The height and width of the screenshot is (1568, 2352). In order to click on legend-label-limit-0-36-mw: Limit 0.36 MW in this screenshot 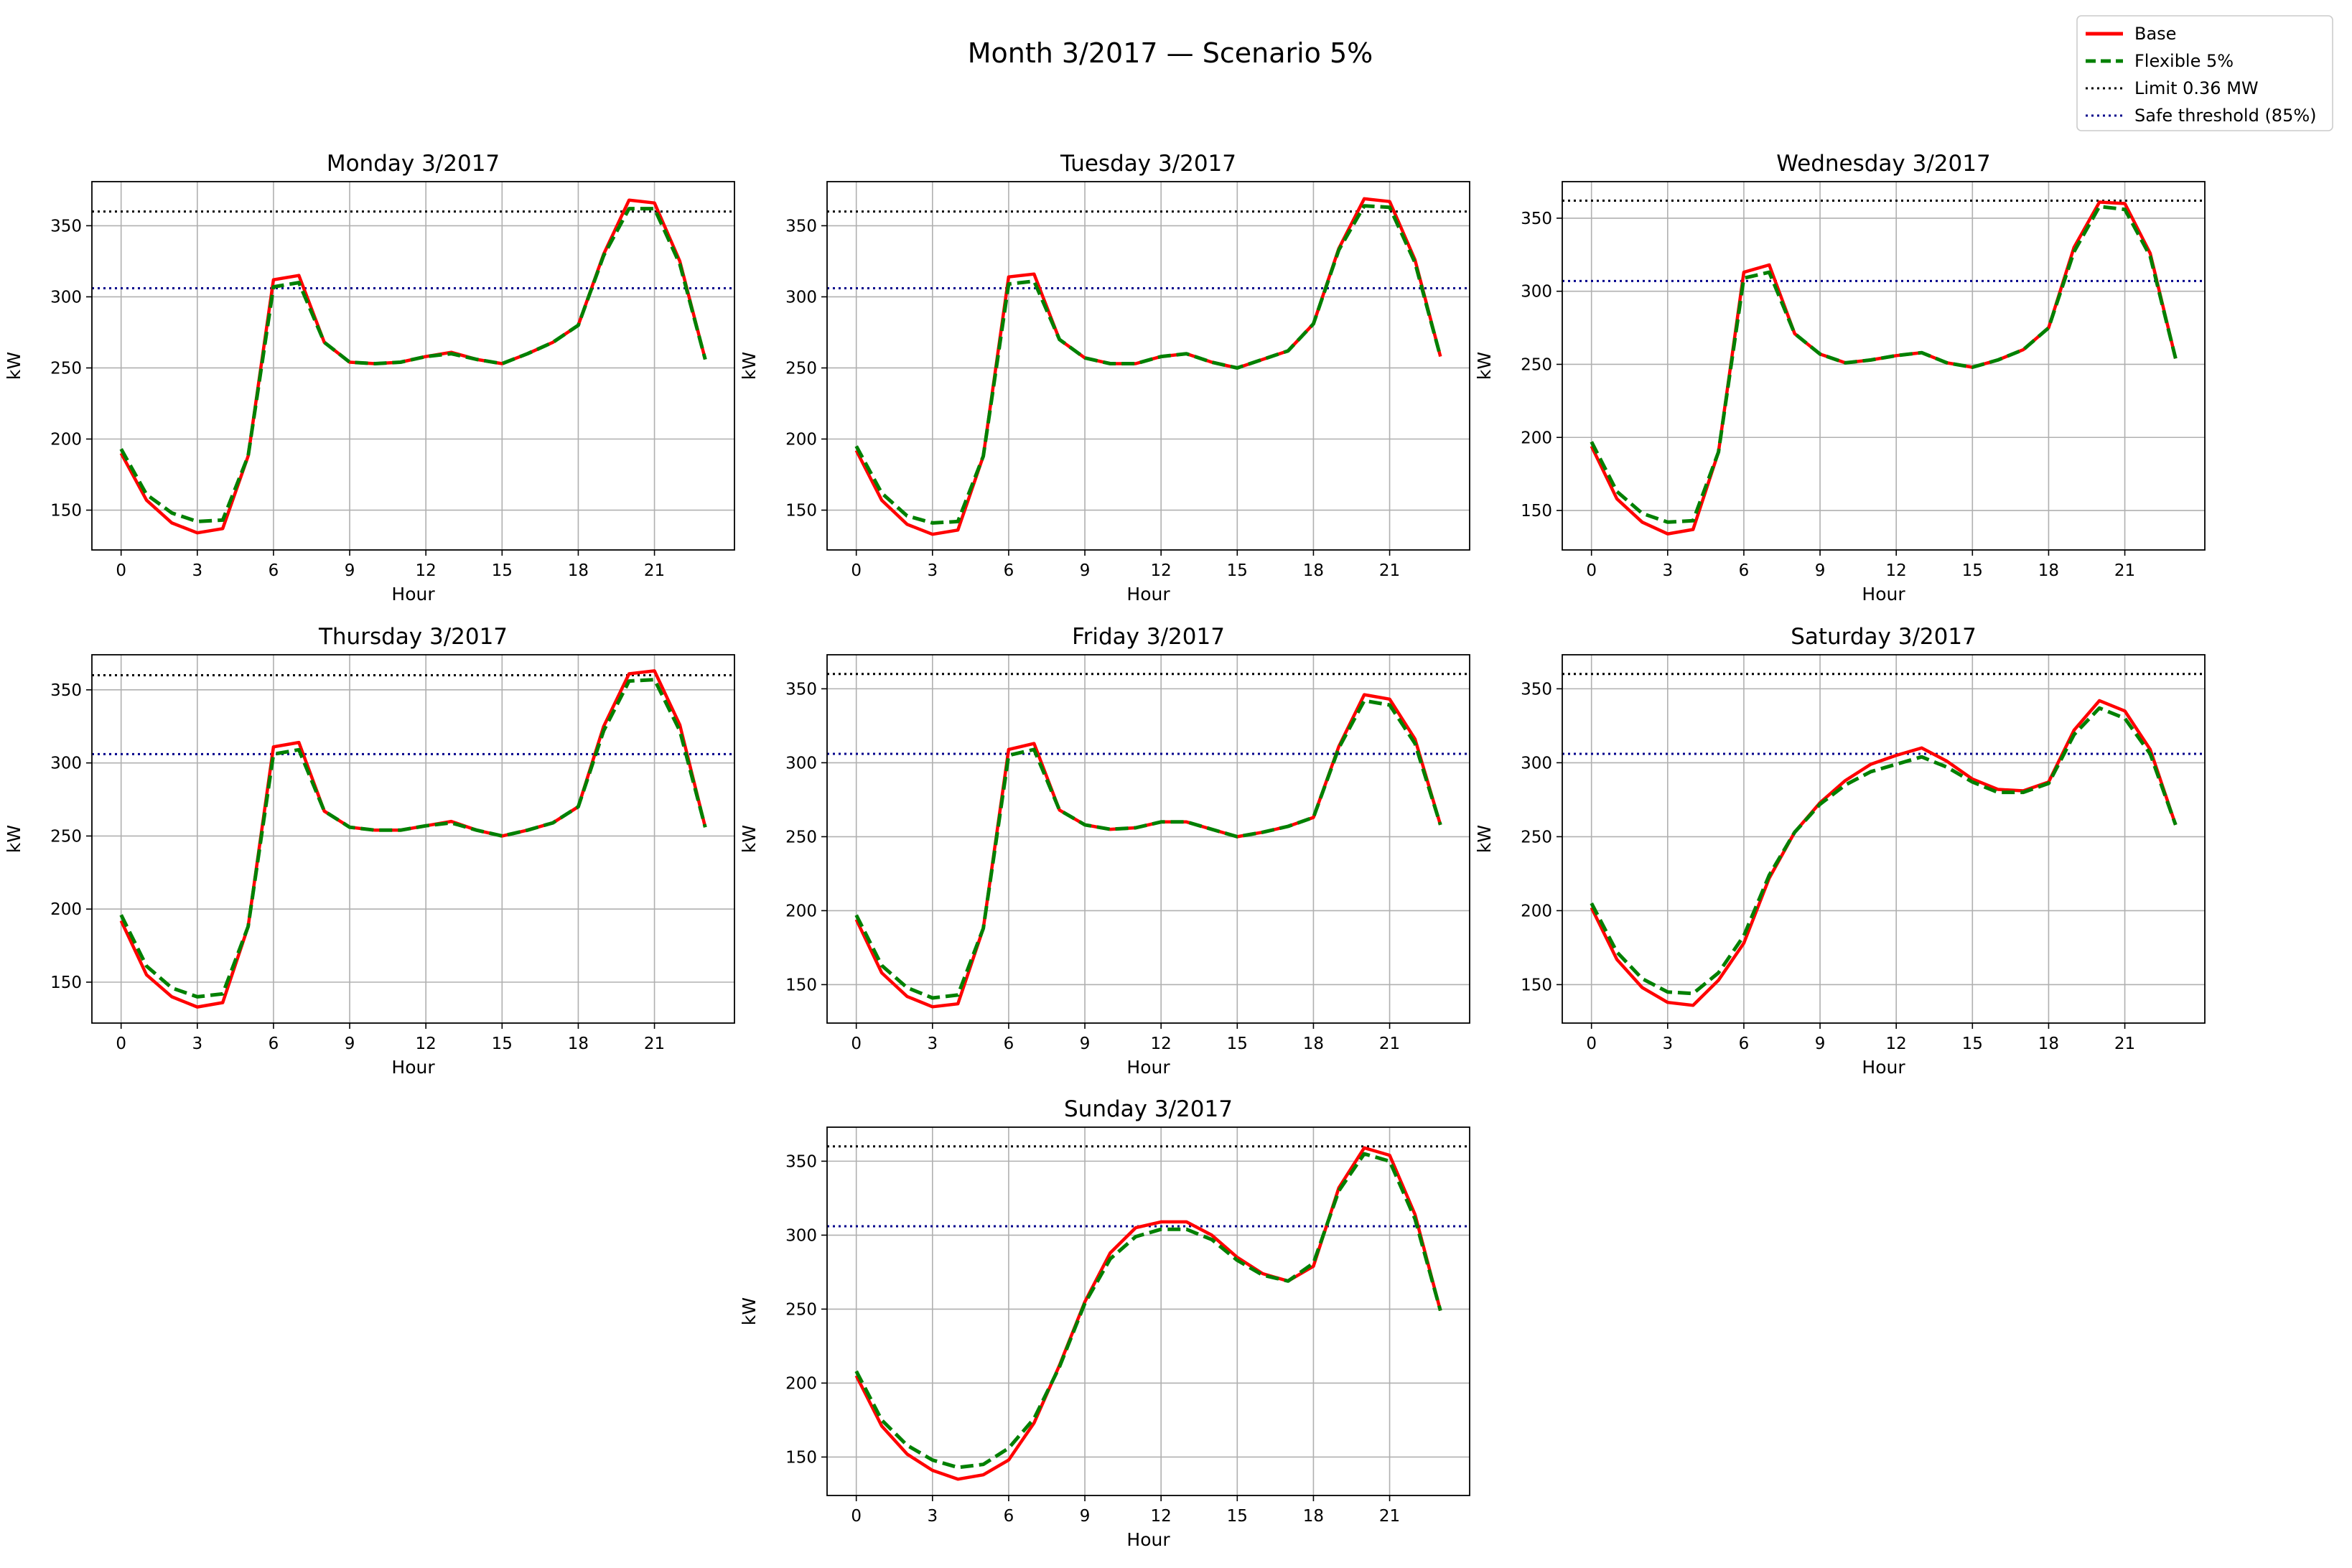, I will do `click(2196, 88)`.